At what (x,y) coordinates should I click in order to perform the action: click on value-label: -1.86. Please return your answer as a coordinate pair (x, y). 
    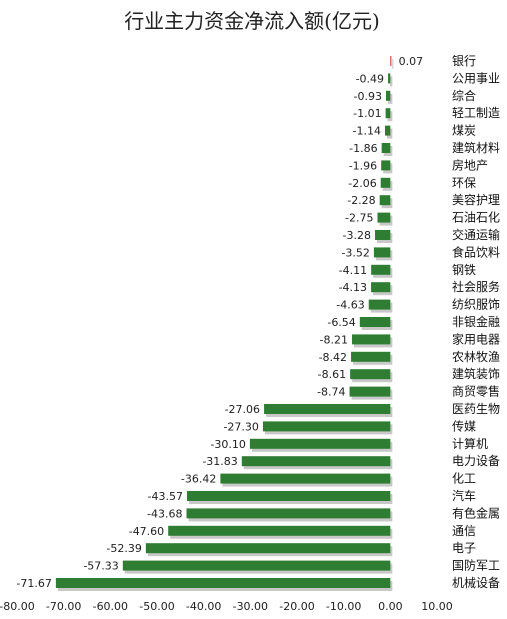
    Looking at the image, I should click on (363, 148).